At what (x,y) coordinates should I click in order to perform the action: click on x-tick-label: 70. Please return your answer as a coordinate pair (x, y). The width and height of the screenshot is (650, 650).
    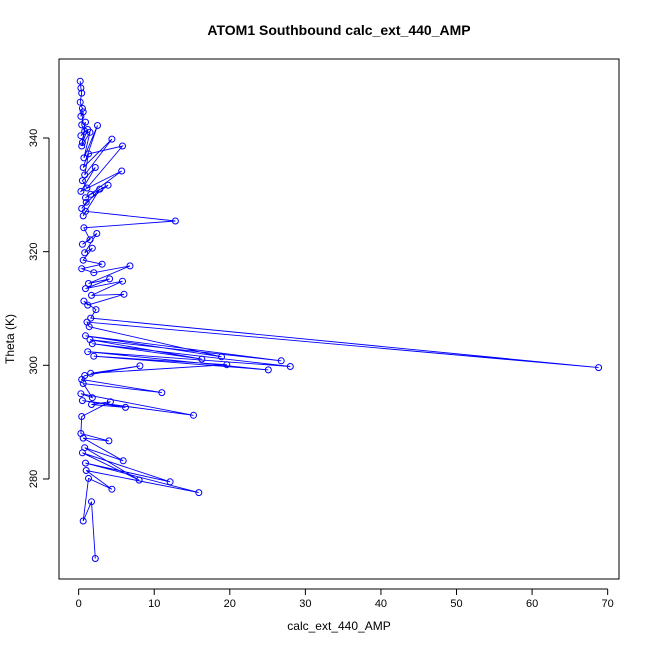
    Looking at the image, I should click on (608, 604).